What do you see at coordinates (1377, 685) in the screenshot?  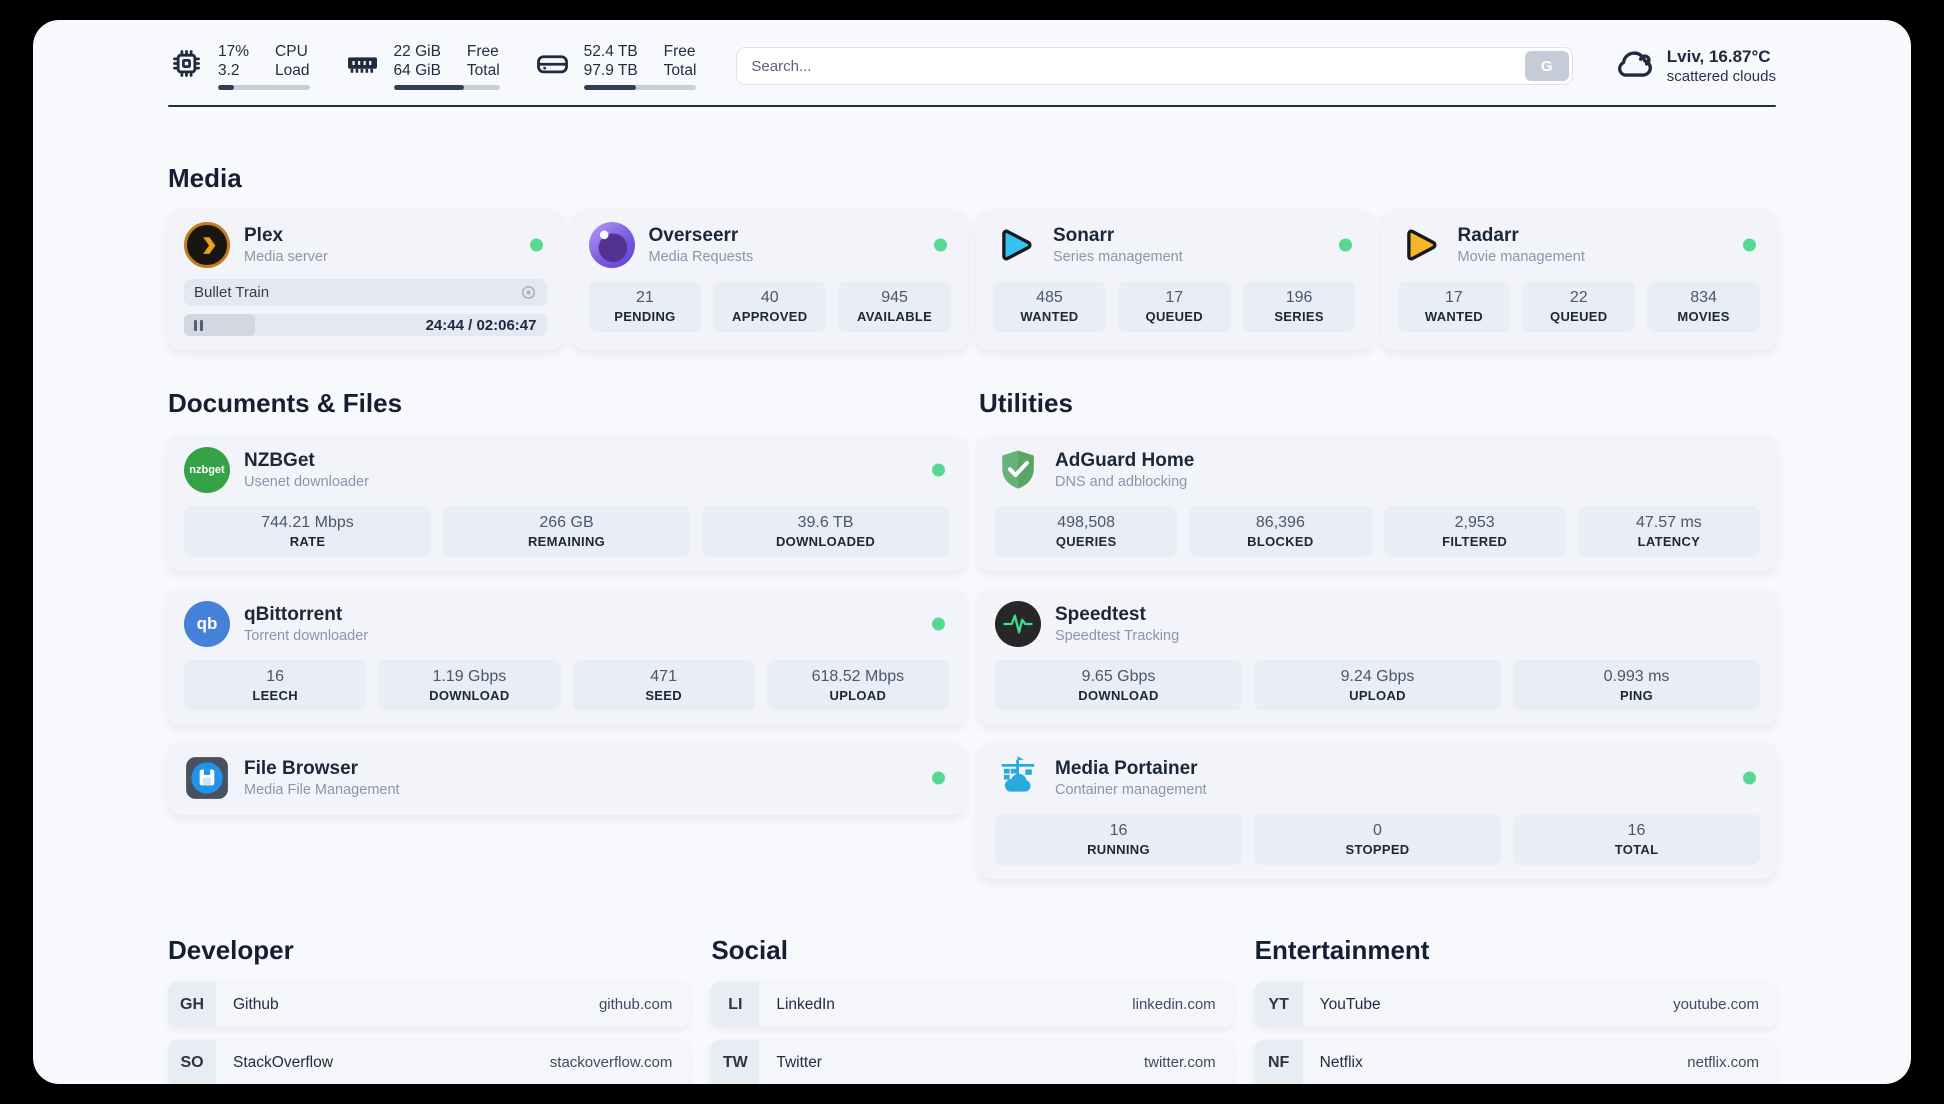 I see `stat-upload: 9.24 Gbps UPLOAD` at bounding box center [1377, 685].